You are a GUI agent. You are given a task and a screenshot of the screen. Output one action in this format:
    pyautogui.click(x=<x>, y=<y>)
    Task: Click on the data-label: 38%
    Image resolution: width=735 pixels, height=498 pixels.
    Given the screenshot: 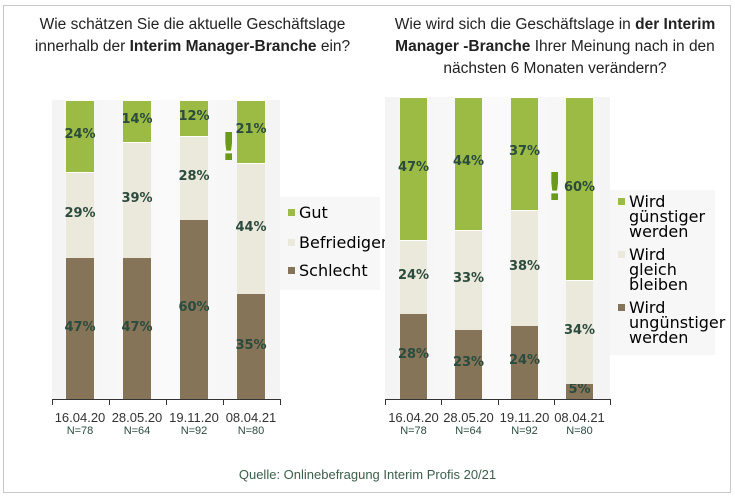 What is the action you would take?
    pyautogui.click(x=524, y=266)
    